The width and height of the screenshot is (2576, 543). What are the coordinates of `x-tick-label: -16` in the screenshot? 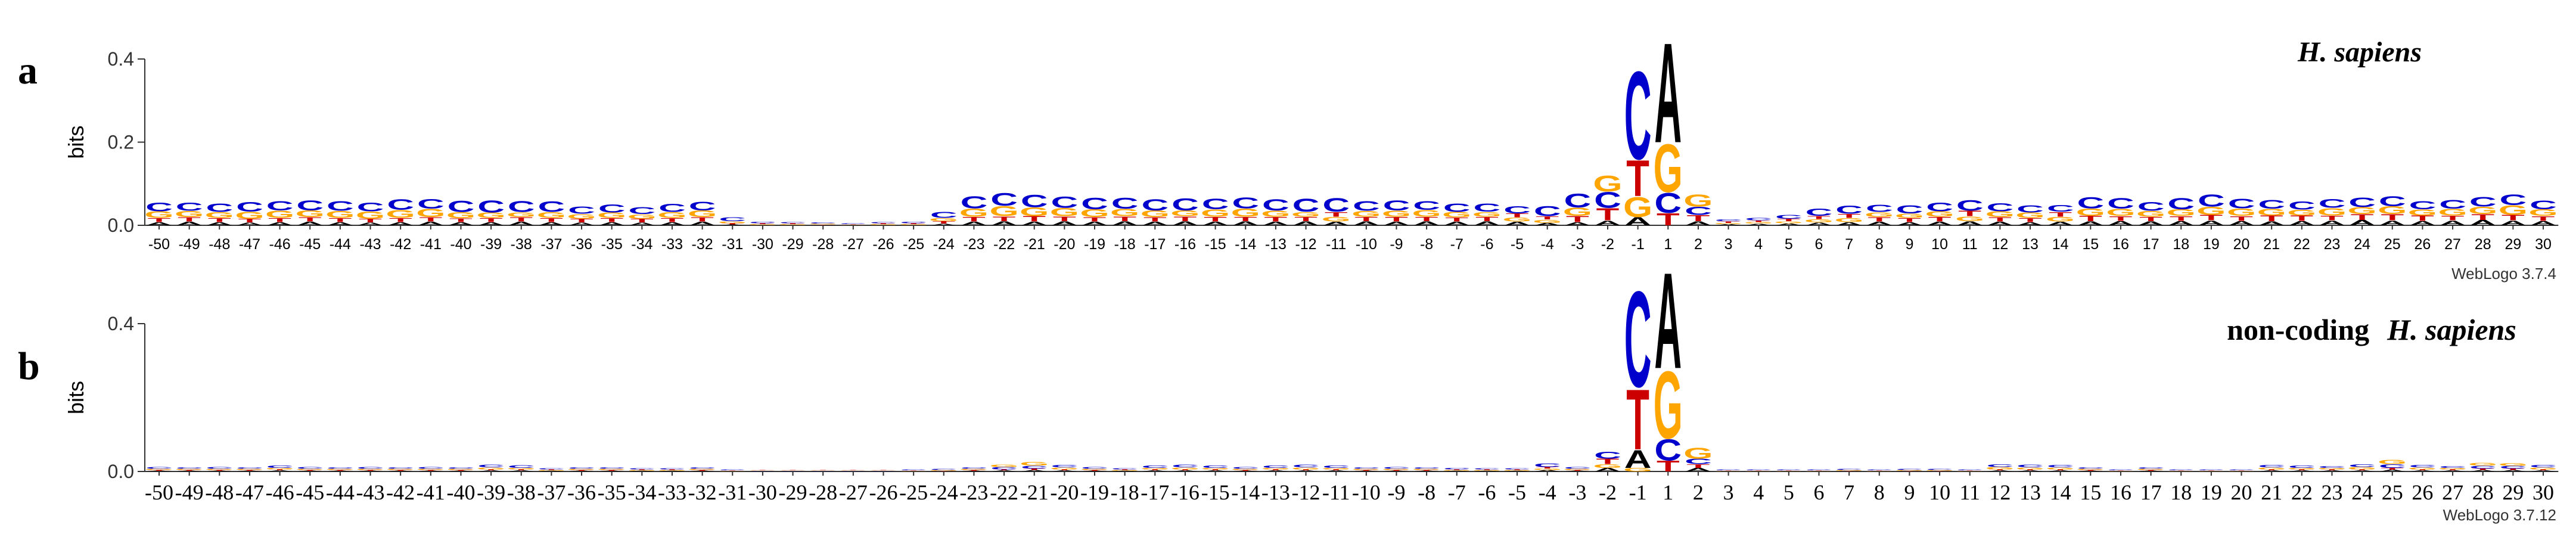 It's located at (1185, 492).